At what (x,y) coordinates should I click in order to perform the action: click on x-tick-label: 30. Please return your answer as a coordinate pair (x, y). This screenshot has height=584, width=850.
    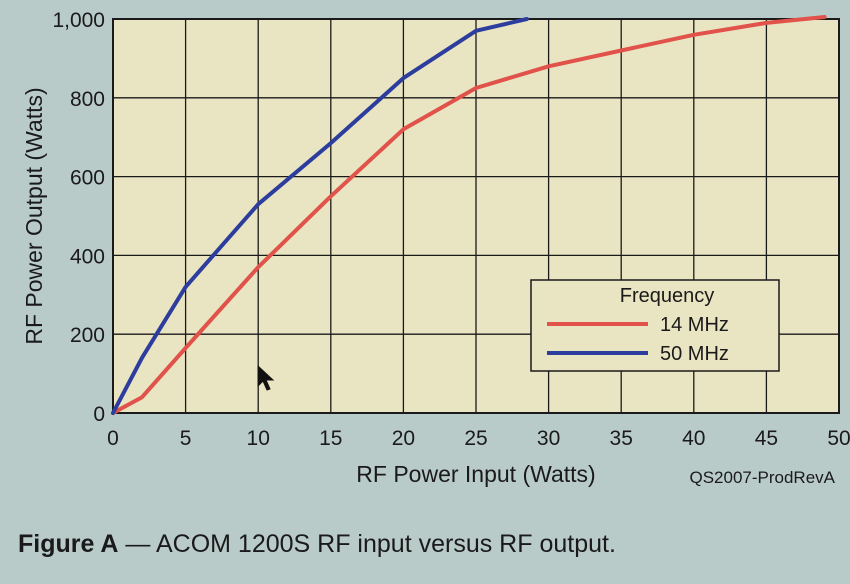
    Looking at the image, I should click on (548, 438).